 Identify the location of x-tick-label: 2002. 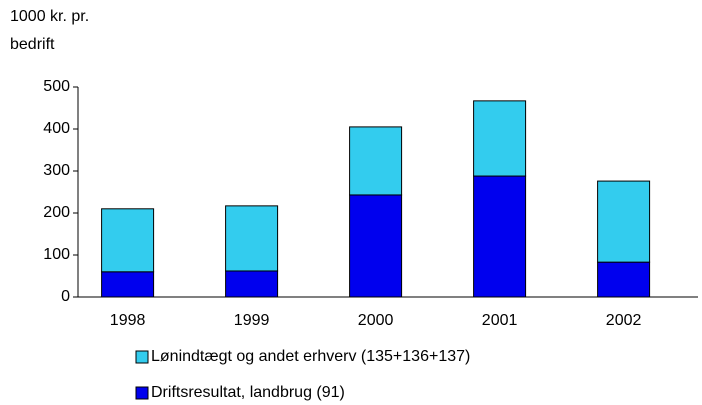
(624, 320).